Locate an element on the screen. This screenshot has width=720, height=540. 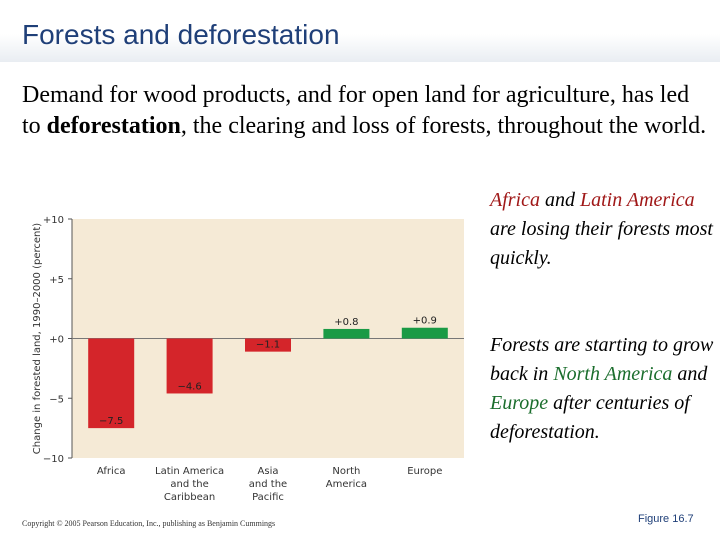
x-category-label-line: Africa is located at coordinates (111, 471).